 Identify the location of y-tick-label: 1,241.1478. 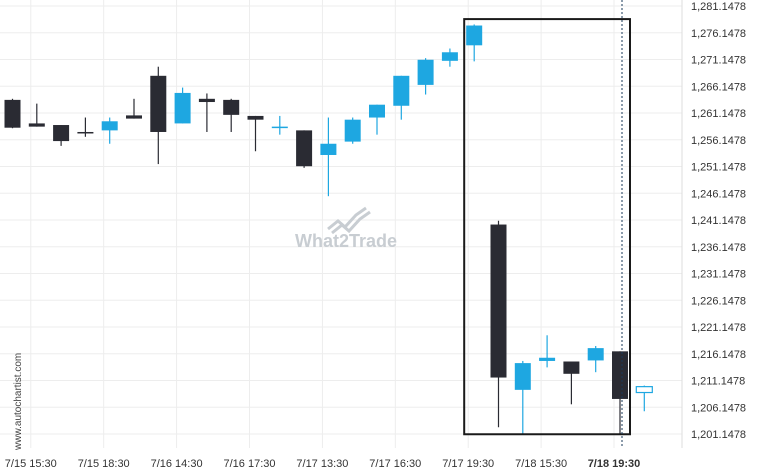
(718, 221).